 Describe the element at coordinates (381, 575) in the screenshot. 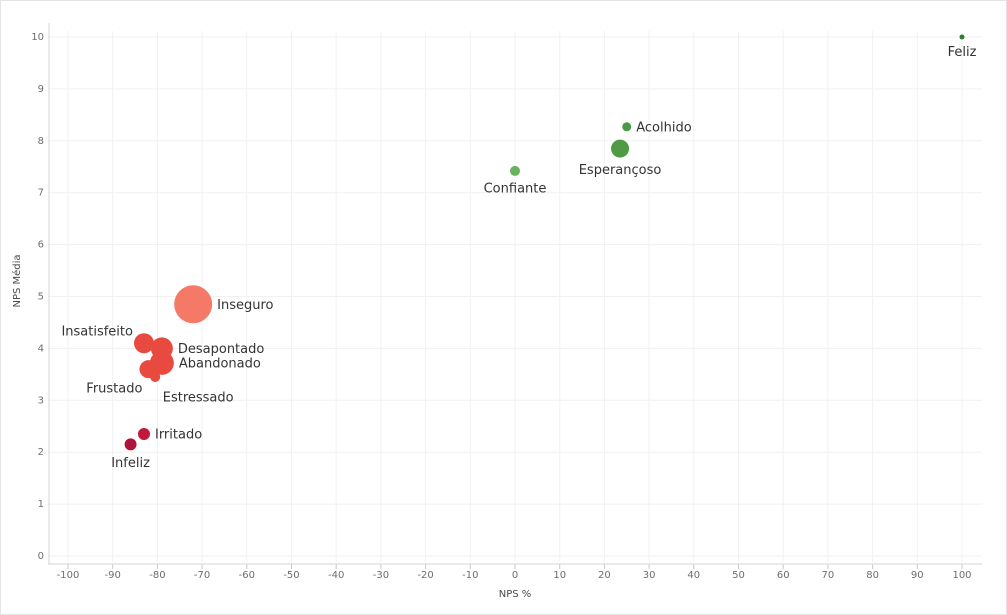

I see `x-tick-label: -30` at that location.